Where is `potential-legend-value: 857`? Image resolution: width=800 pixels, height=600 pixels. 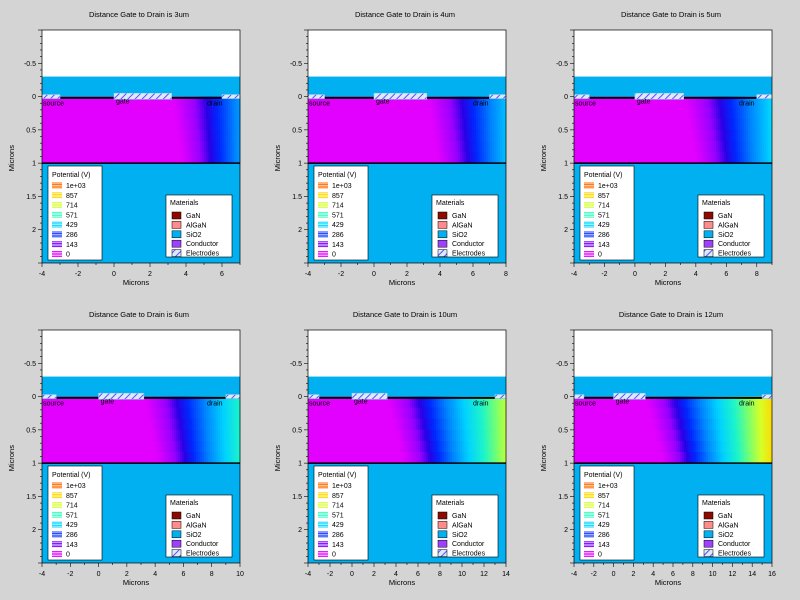
potential-legend-value: 857 is located at coordinates (72, 496).